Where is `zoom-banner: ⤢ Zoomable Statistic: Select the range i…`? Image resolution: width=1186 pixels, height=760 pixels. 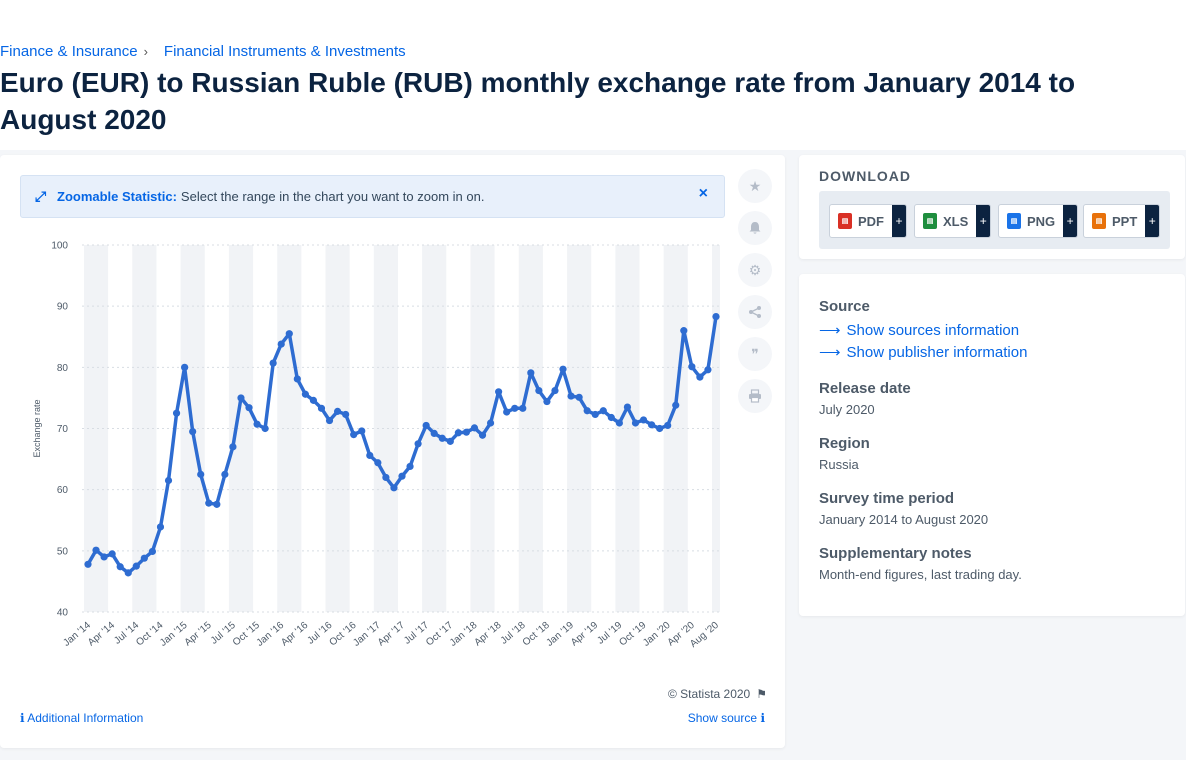
zoom-banner: ⤢ Zoomable Statistic: Select the range i… is located at coordinates (372, 196).